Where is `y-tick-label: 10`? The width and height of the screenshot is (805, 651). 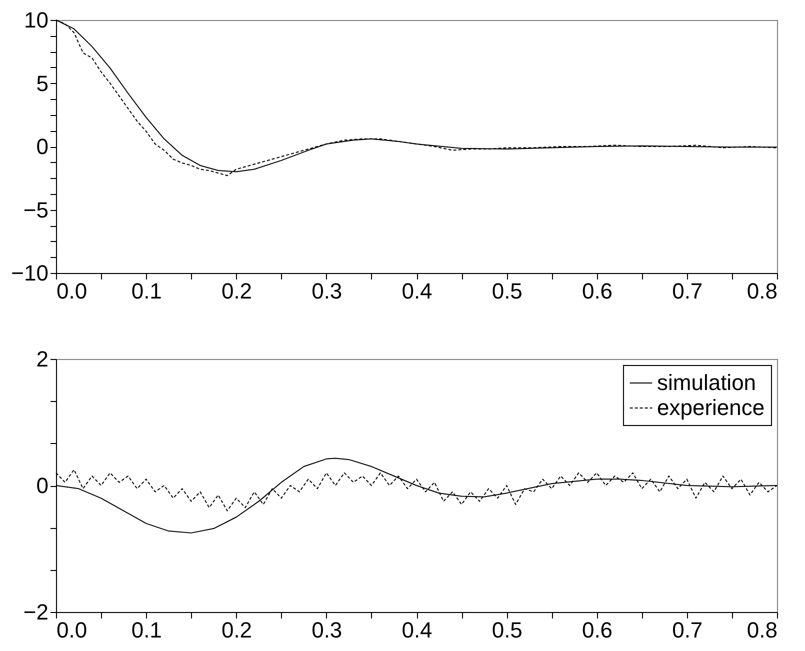 y-tick-label: 10 is located at coordinates (36, 20).